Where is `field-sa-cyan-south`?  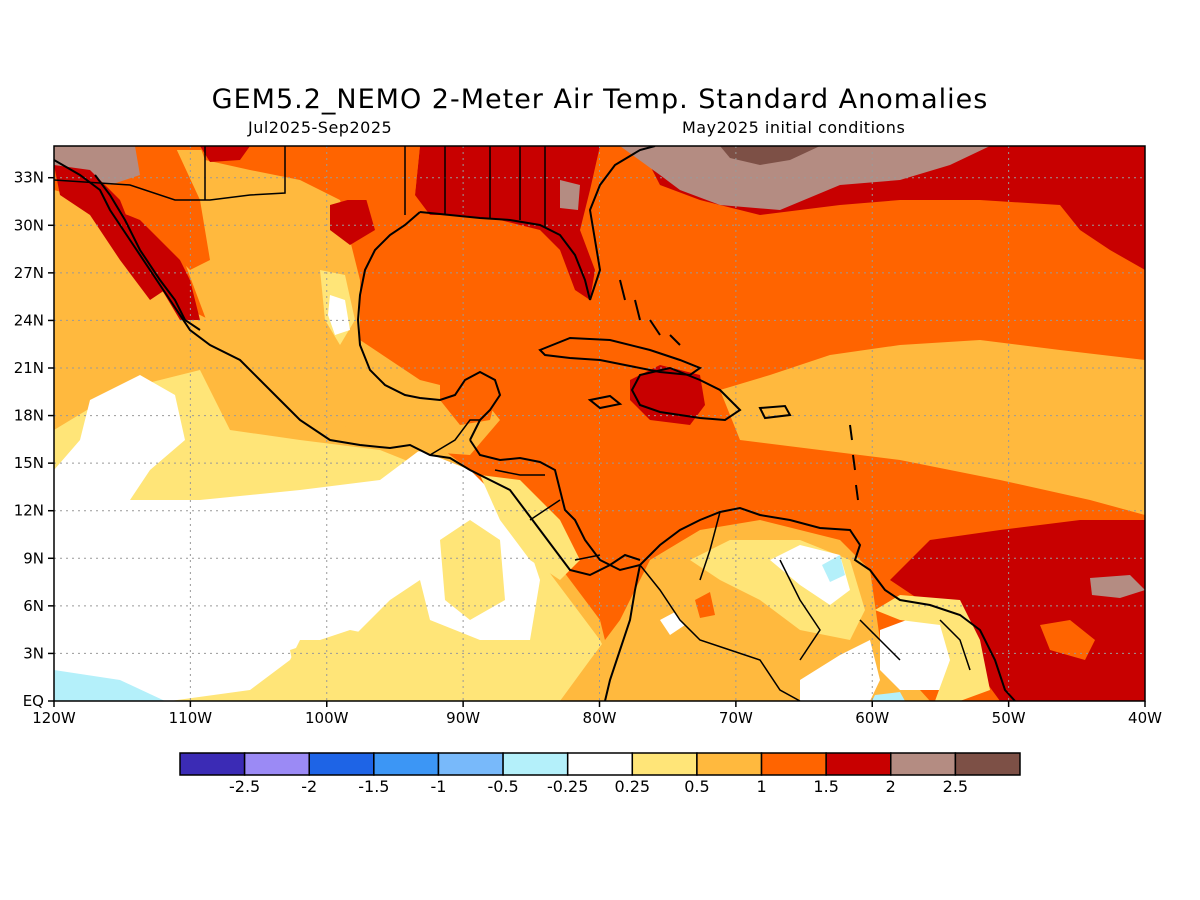
field-sa-cyan-south is located at coordinates (888, 696).